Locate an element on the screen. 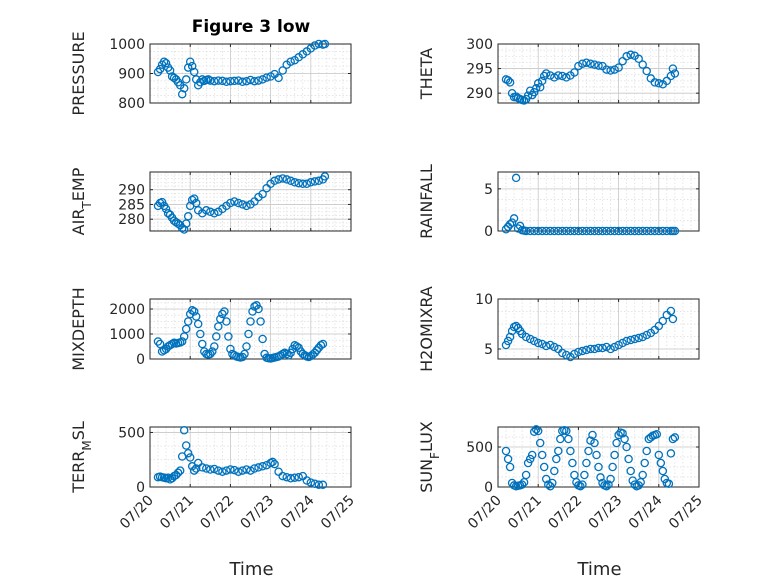  y-tick-label: 290 is located at coordinates (131, 191).